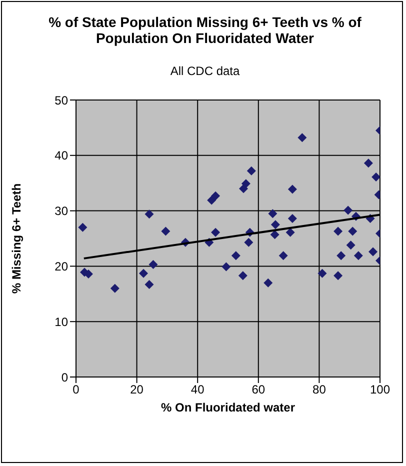 This screenshot has height=466, width=406. I want to click on chart-subtitle: All CDC data, so click(205, 71).